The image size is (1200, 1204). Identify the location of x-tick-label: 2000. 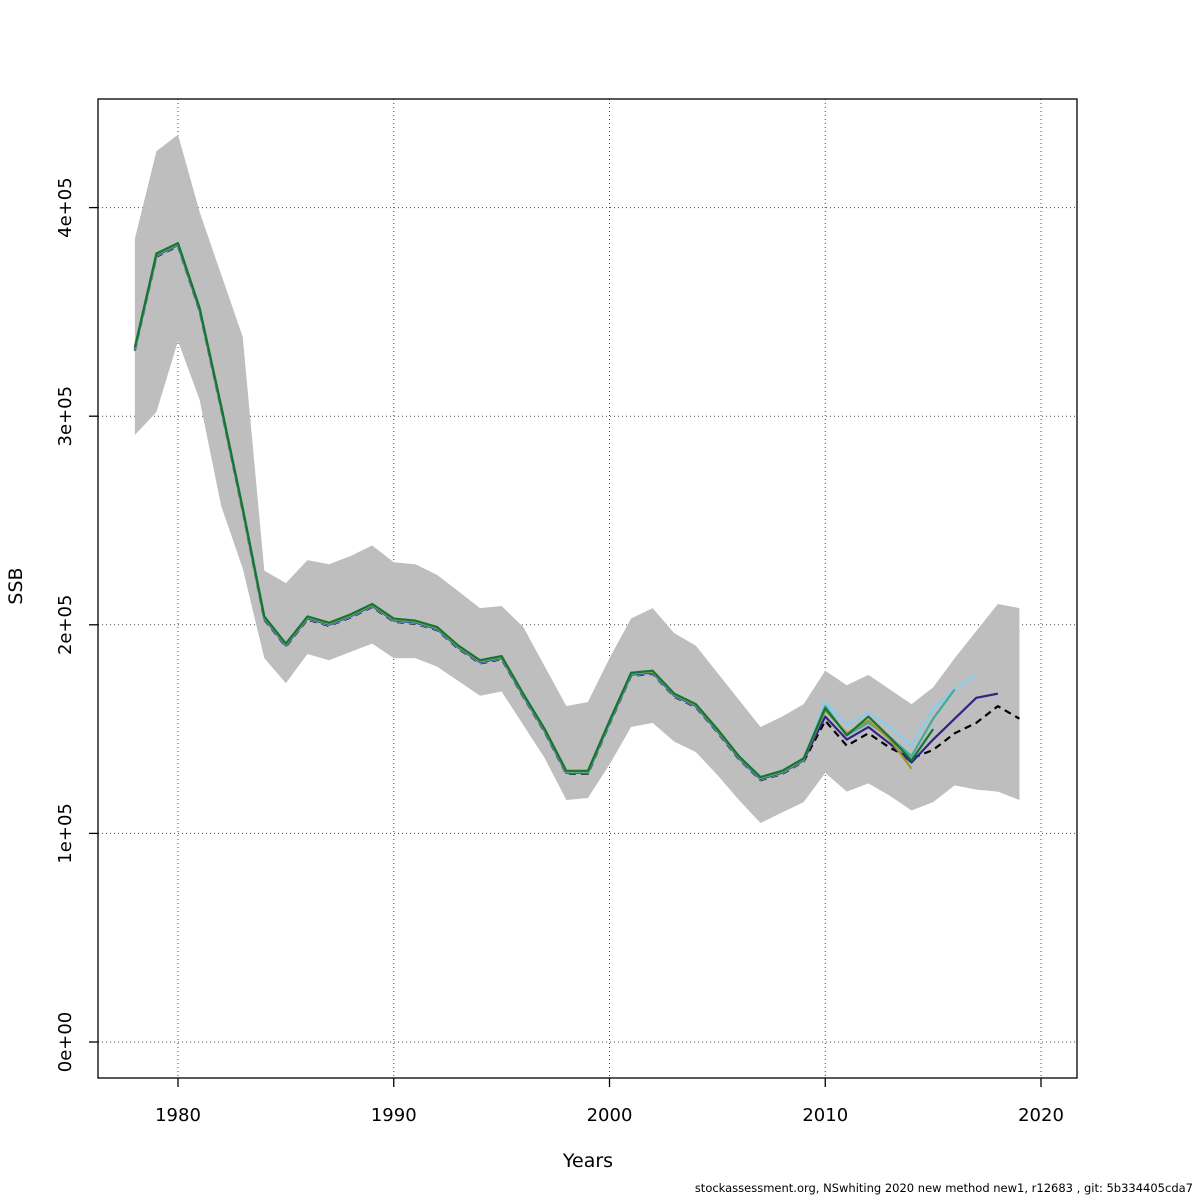
(610, 1115).